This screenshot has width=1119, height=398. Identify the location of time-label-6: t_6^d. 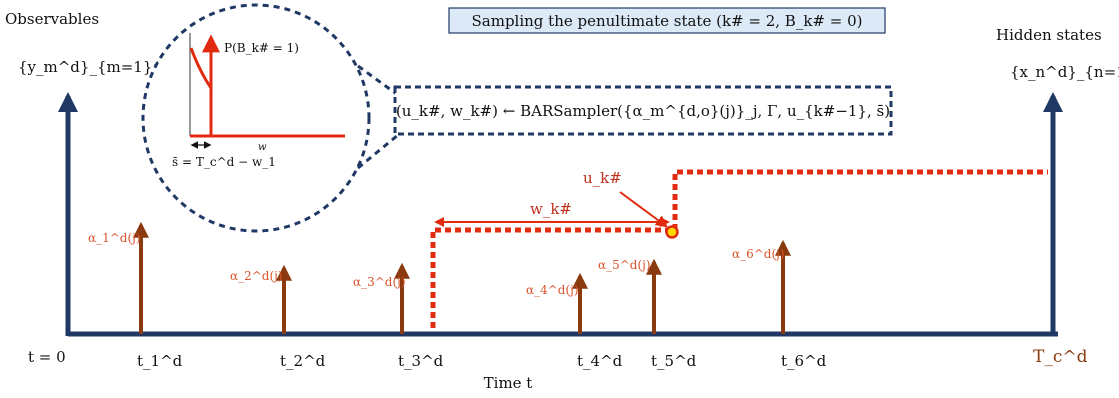
(804, 361).